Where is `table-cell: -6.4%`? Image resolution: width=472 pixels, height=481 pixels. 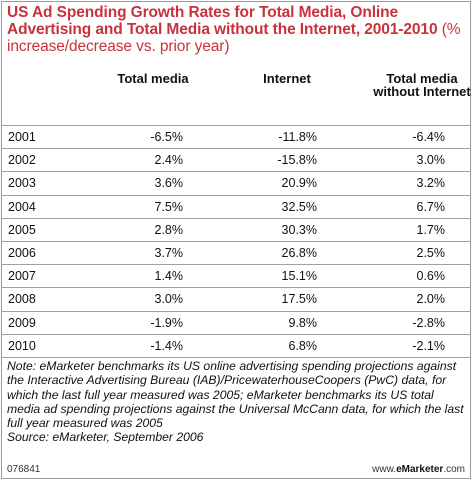
table-cell: -6.4% is located at coordinates (428, 137).